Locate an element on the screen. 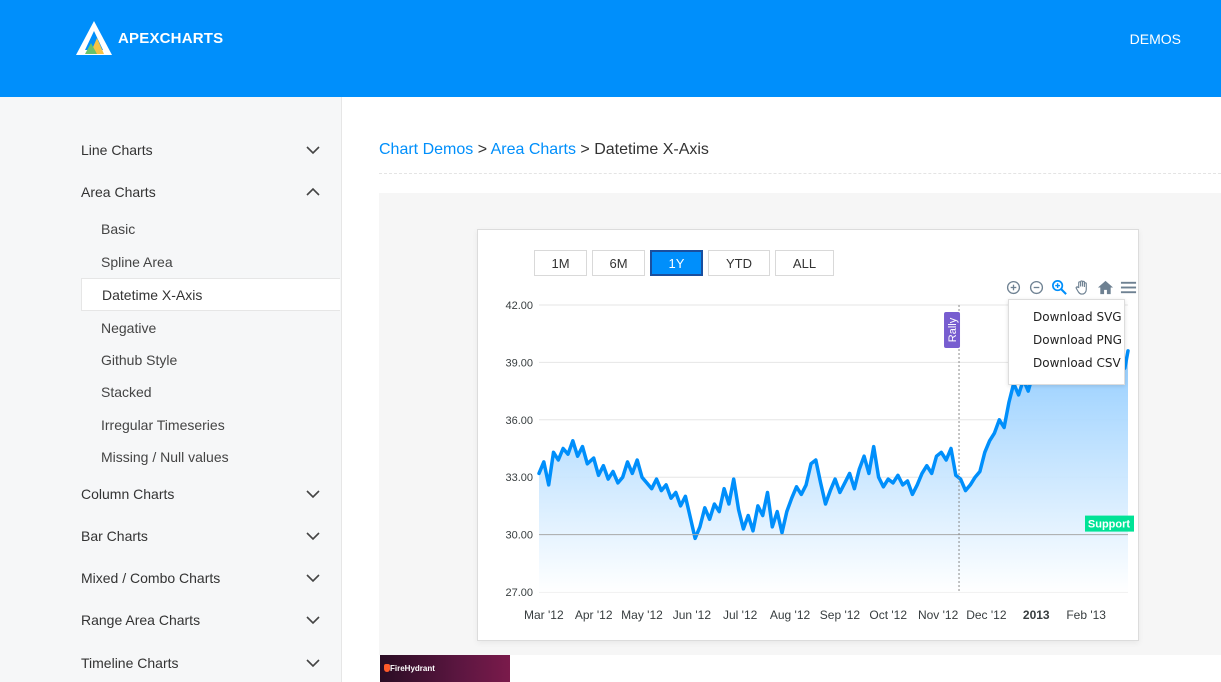 The height and width of the screenshot is (682, 1221). rally-annotation-badge is located at coordinates (952, 330).